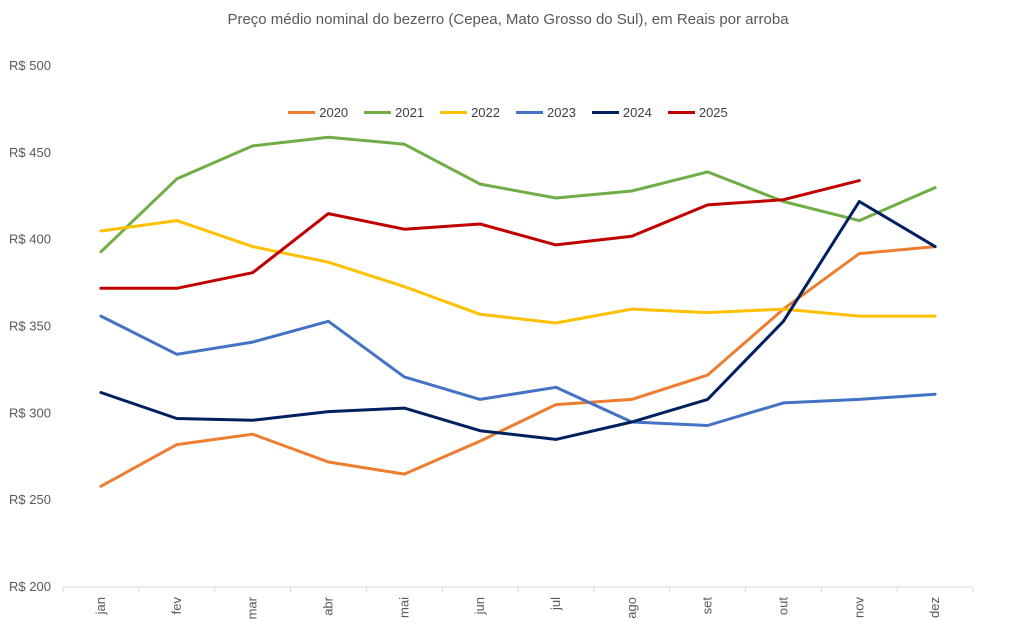  I want to click on series-line-2025, so click(480, 234).